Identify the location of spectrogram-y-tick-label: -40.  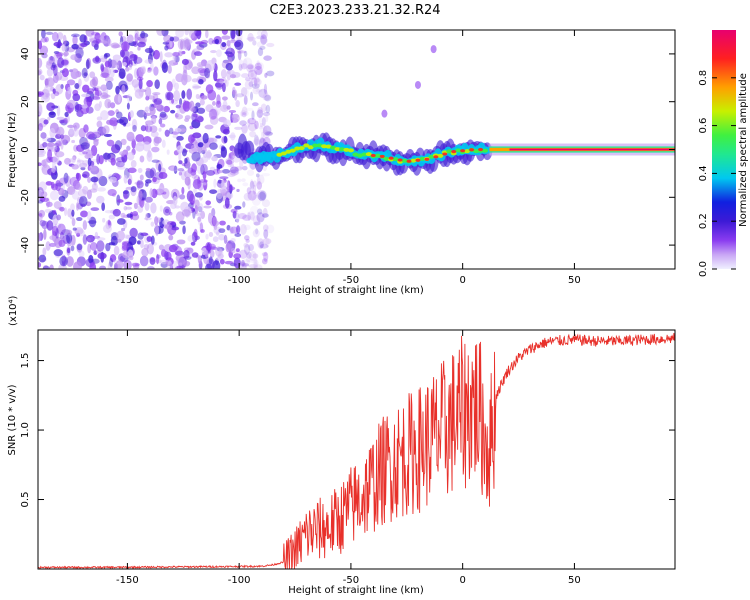
(25, 245).